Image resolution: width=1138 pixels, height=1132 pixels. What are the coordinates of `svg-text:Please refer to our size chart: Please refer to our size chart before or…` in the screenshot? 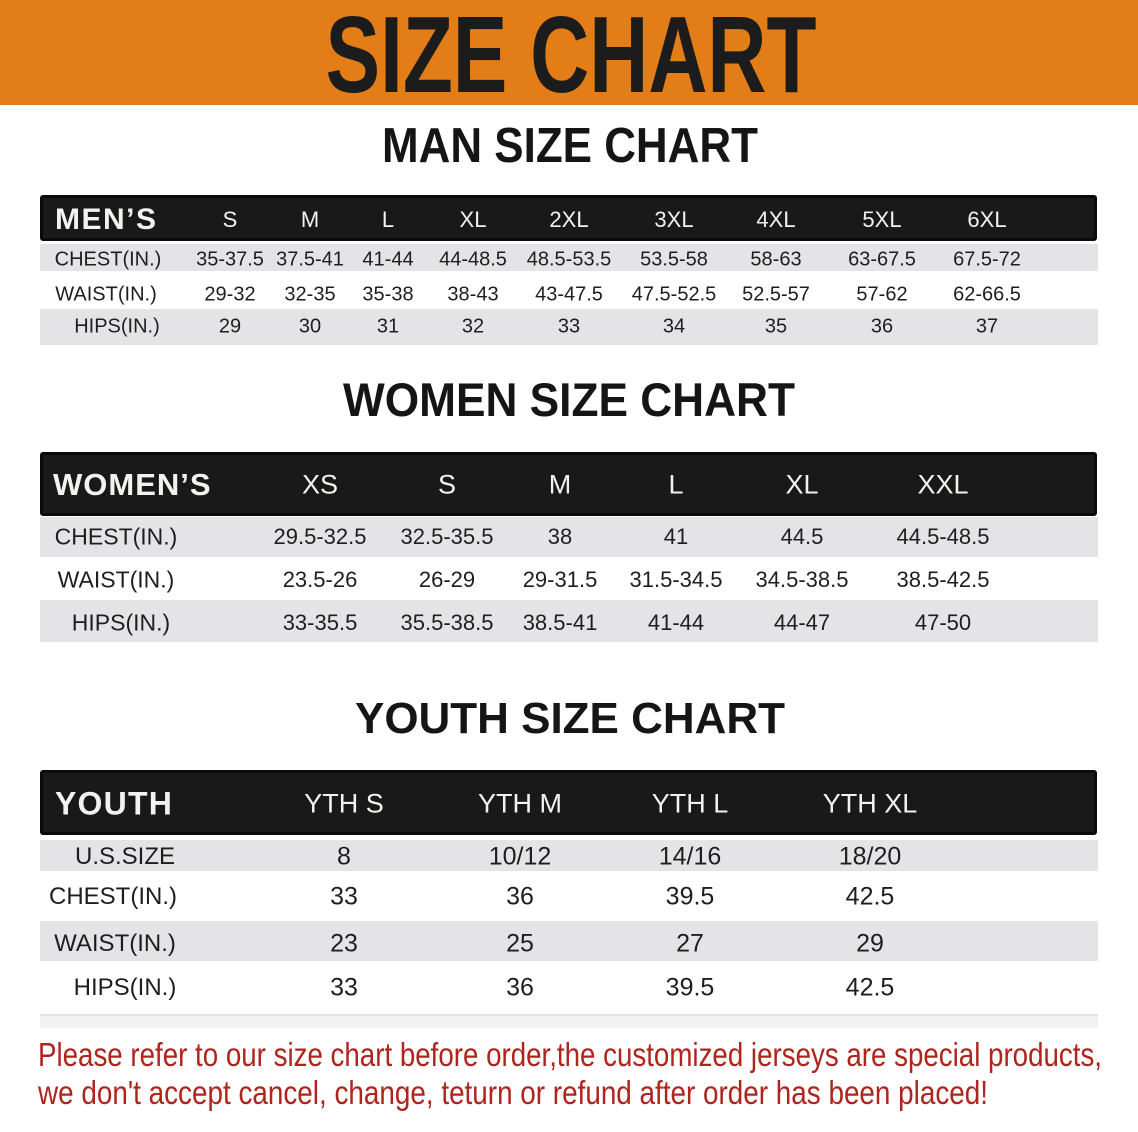 It's located at (570, 1054).